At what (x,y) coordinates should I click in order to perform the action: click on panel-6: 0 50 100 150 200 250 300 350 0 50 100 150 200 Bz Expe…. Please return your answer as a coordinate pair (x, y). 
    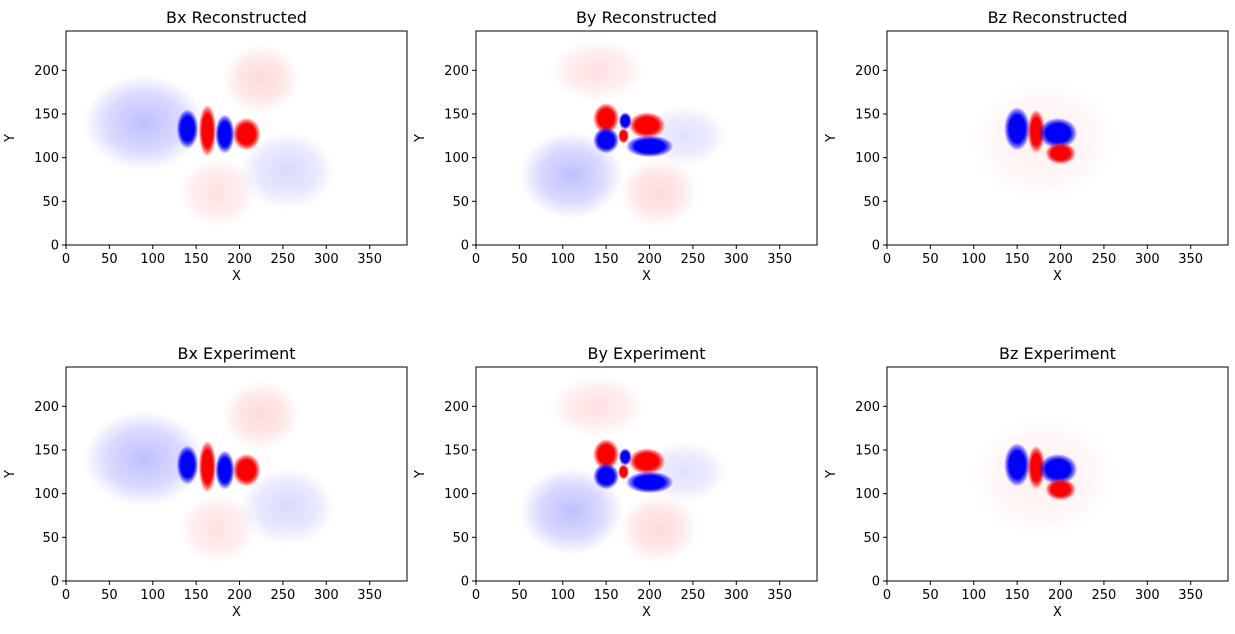
    Looking at the image, I should click on (1026, 482).